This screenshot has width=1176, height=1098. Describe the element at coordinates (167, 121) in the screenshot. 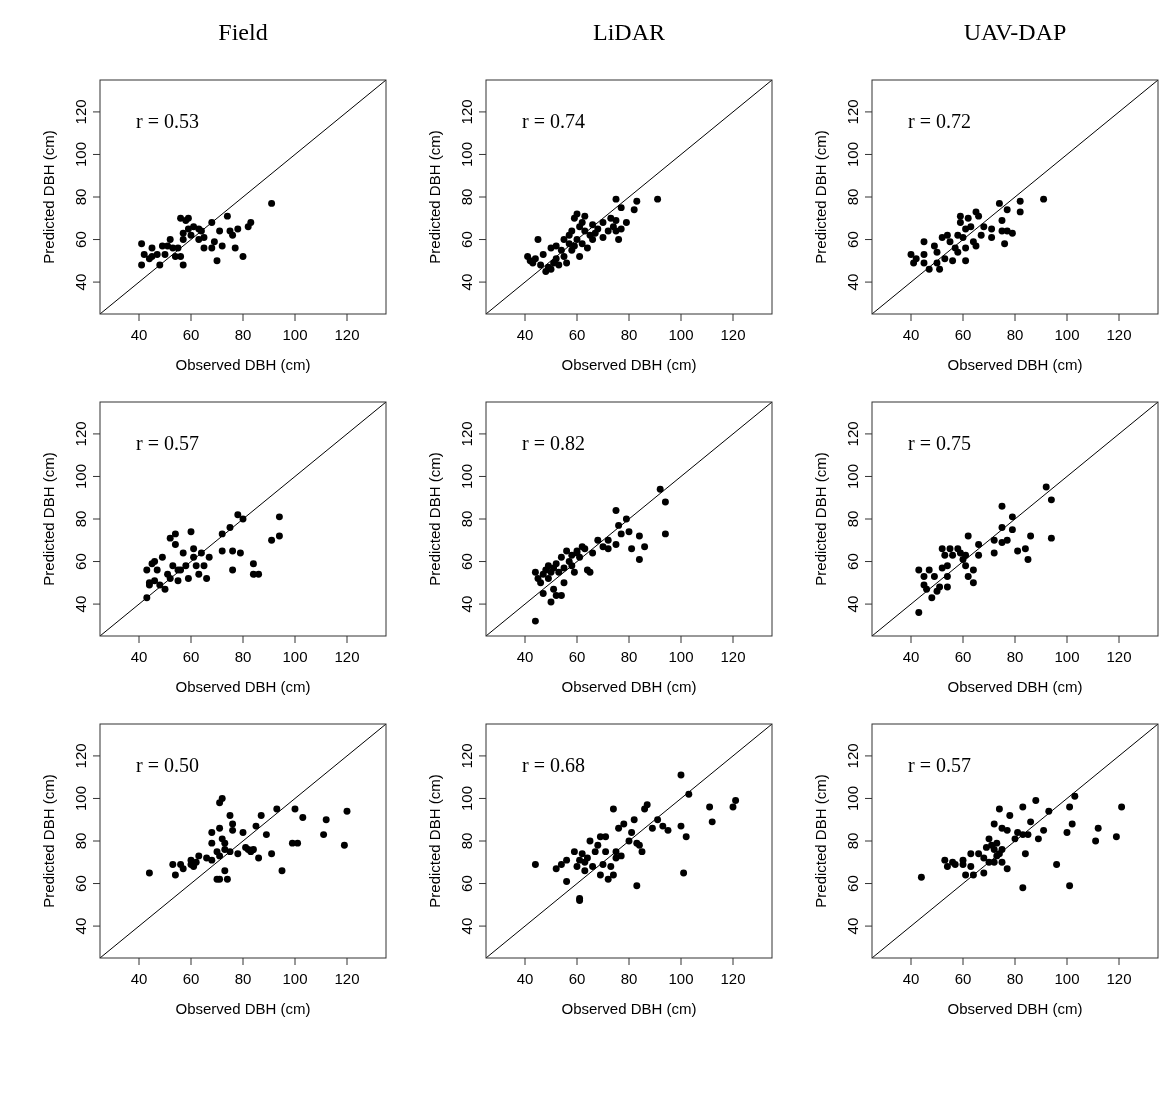

I see `annotation: r = 0.53` at that location.